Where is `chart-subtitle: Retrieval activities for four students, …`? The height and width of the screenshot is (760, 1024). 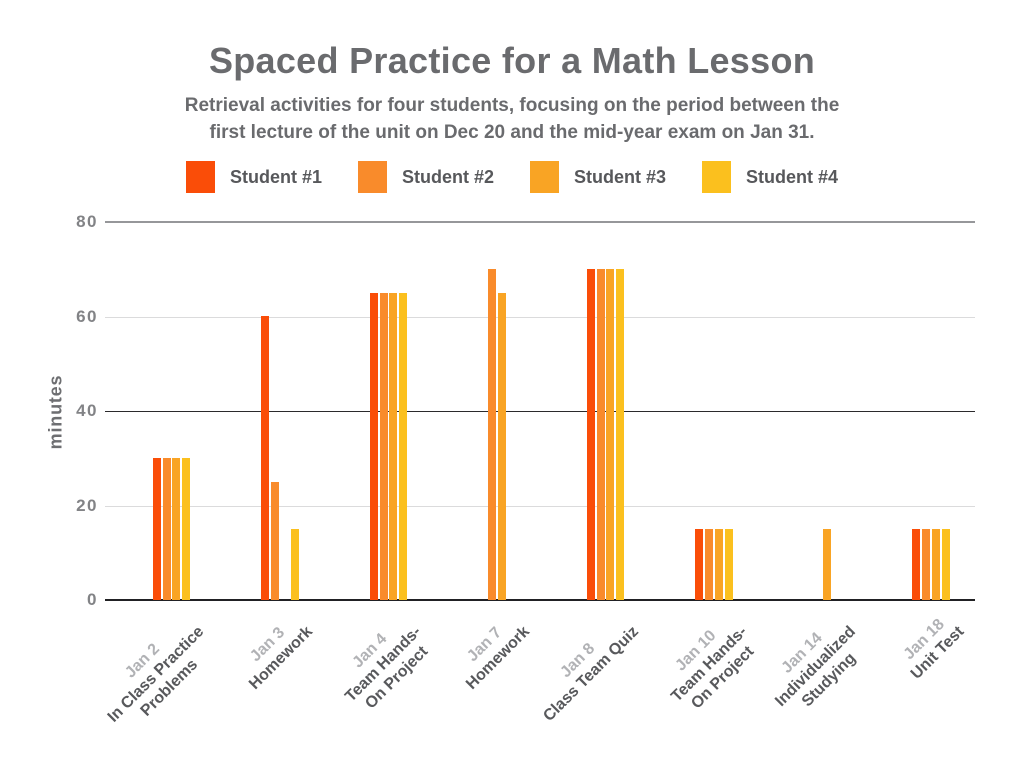
chart-subtitle: Retrieval activities for four students, … is located at coordinates (512, 119).